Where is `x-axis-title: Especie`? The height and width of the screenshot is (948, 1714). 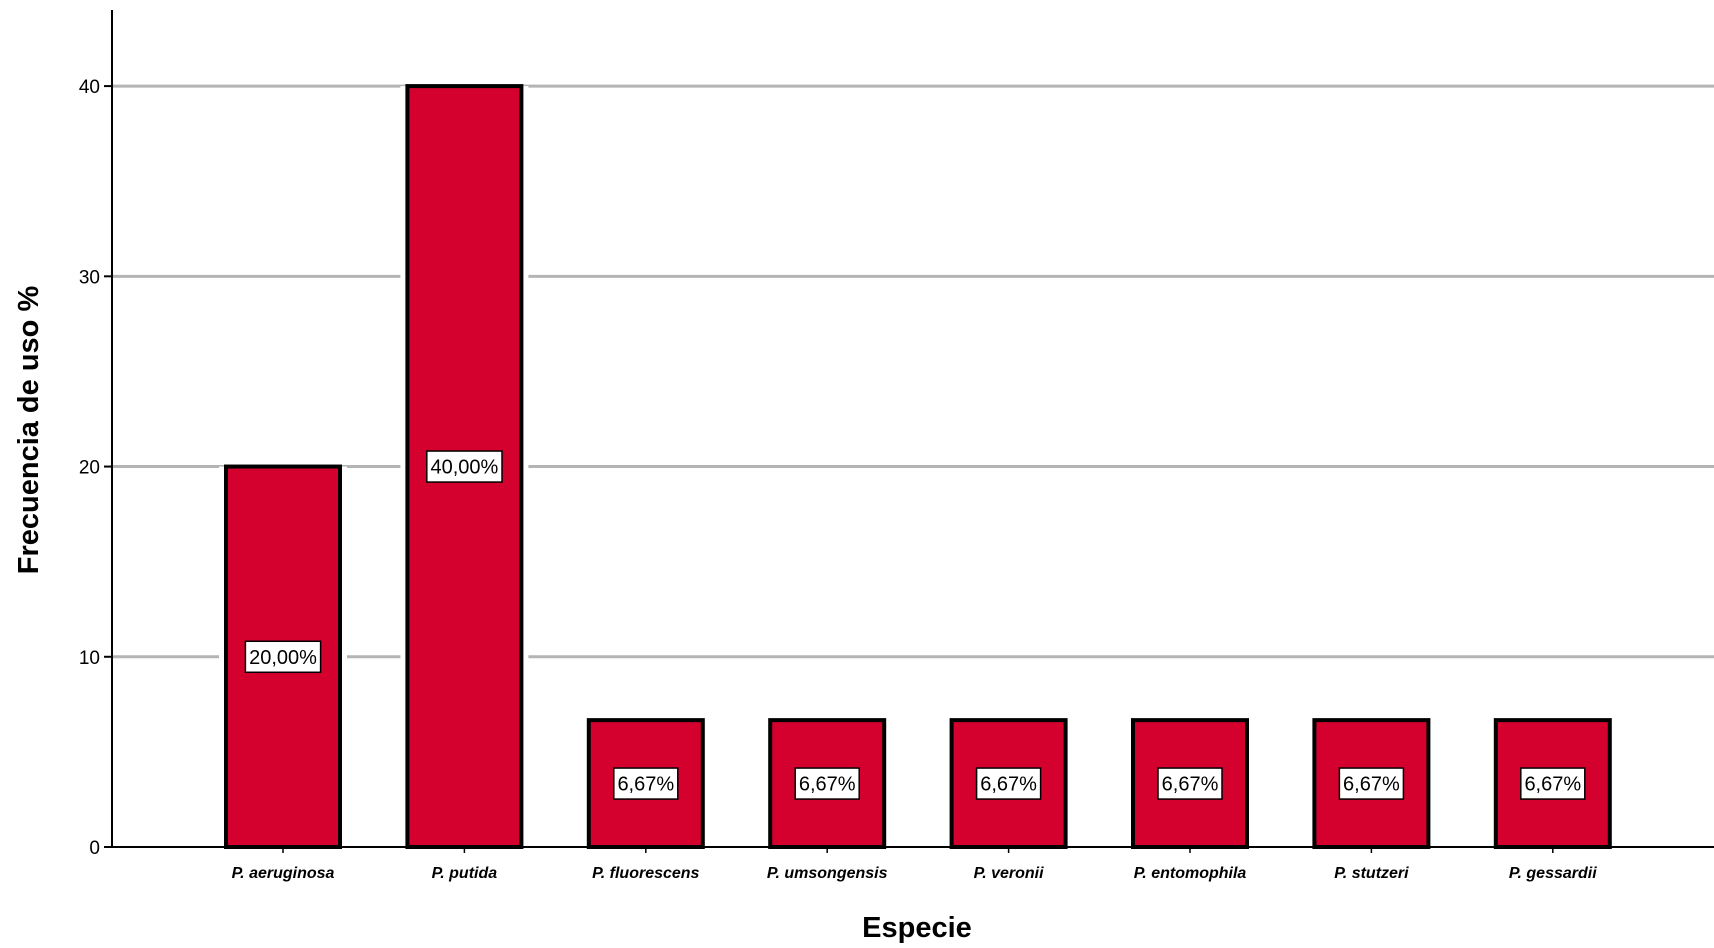 x-axis-title: Especie is located at coordinates (917, 928).